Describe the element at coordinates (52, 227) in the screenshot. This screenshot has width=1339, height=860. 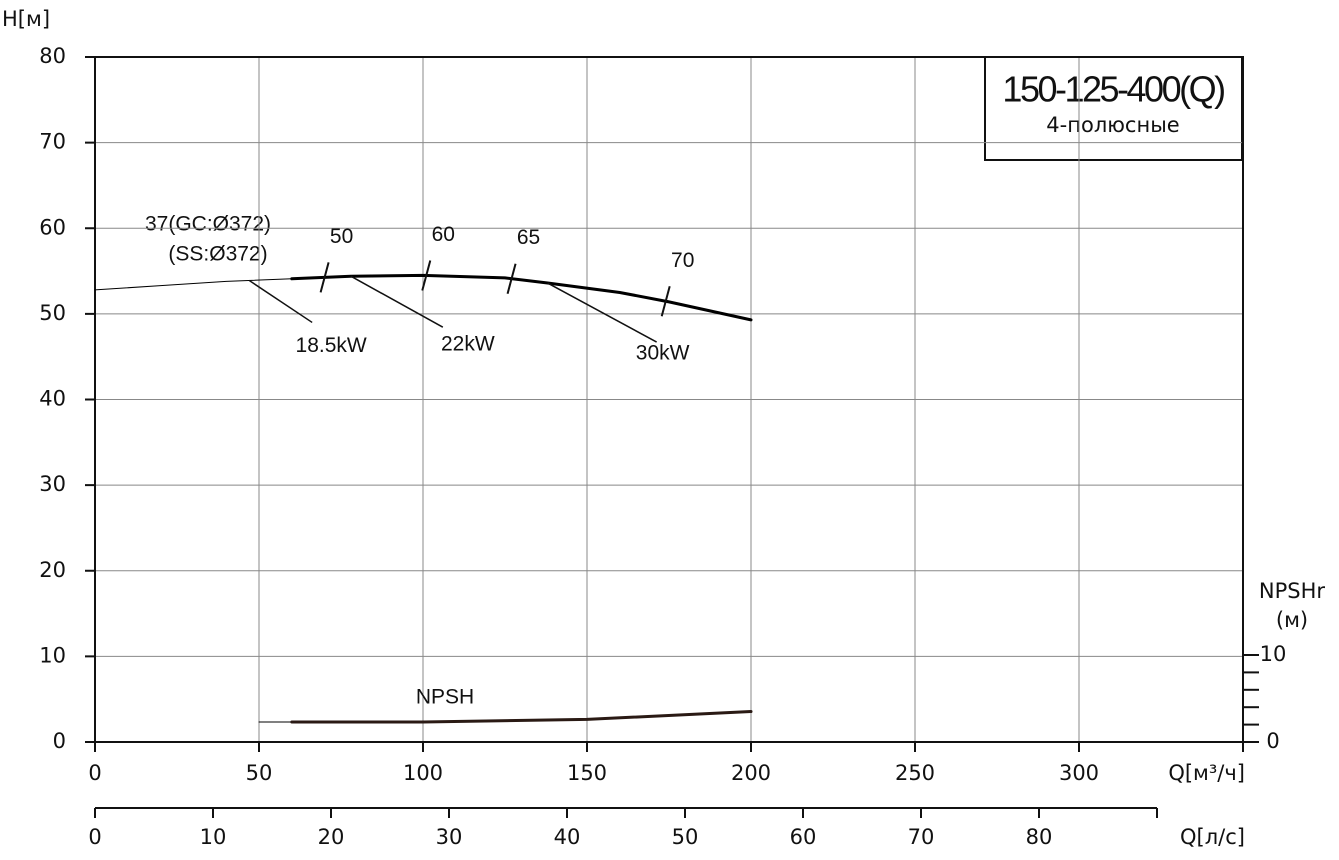
I see `y-tick-label: 60` at that location.